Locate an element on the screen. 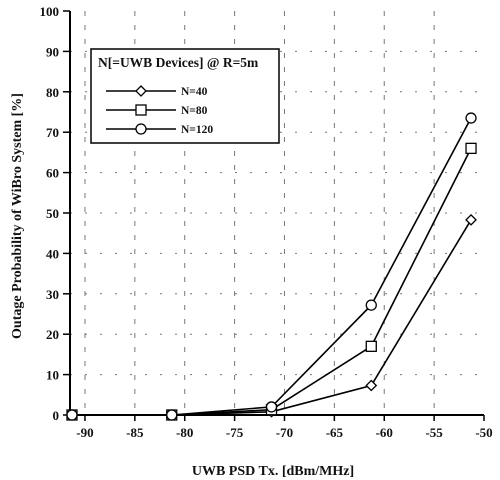 Image resolution: width=500 pixels, height=480 pixels. legend-marker-circle is located at coordinates (141, 129).